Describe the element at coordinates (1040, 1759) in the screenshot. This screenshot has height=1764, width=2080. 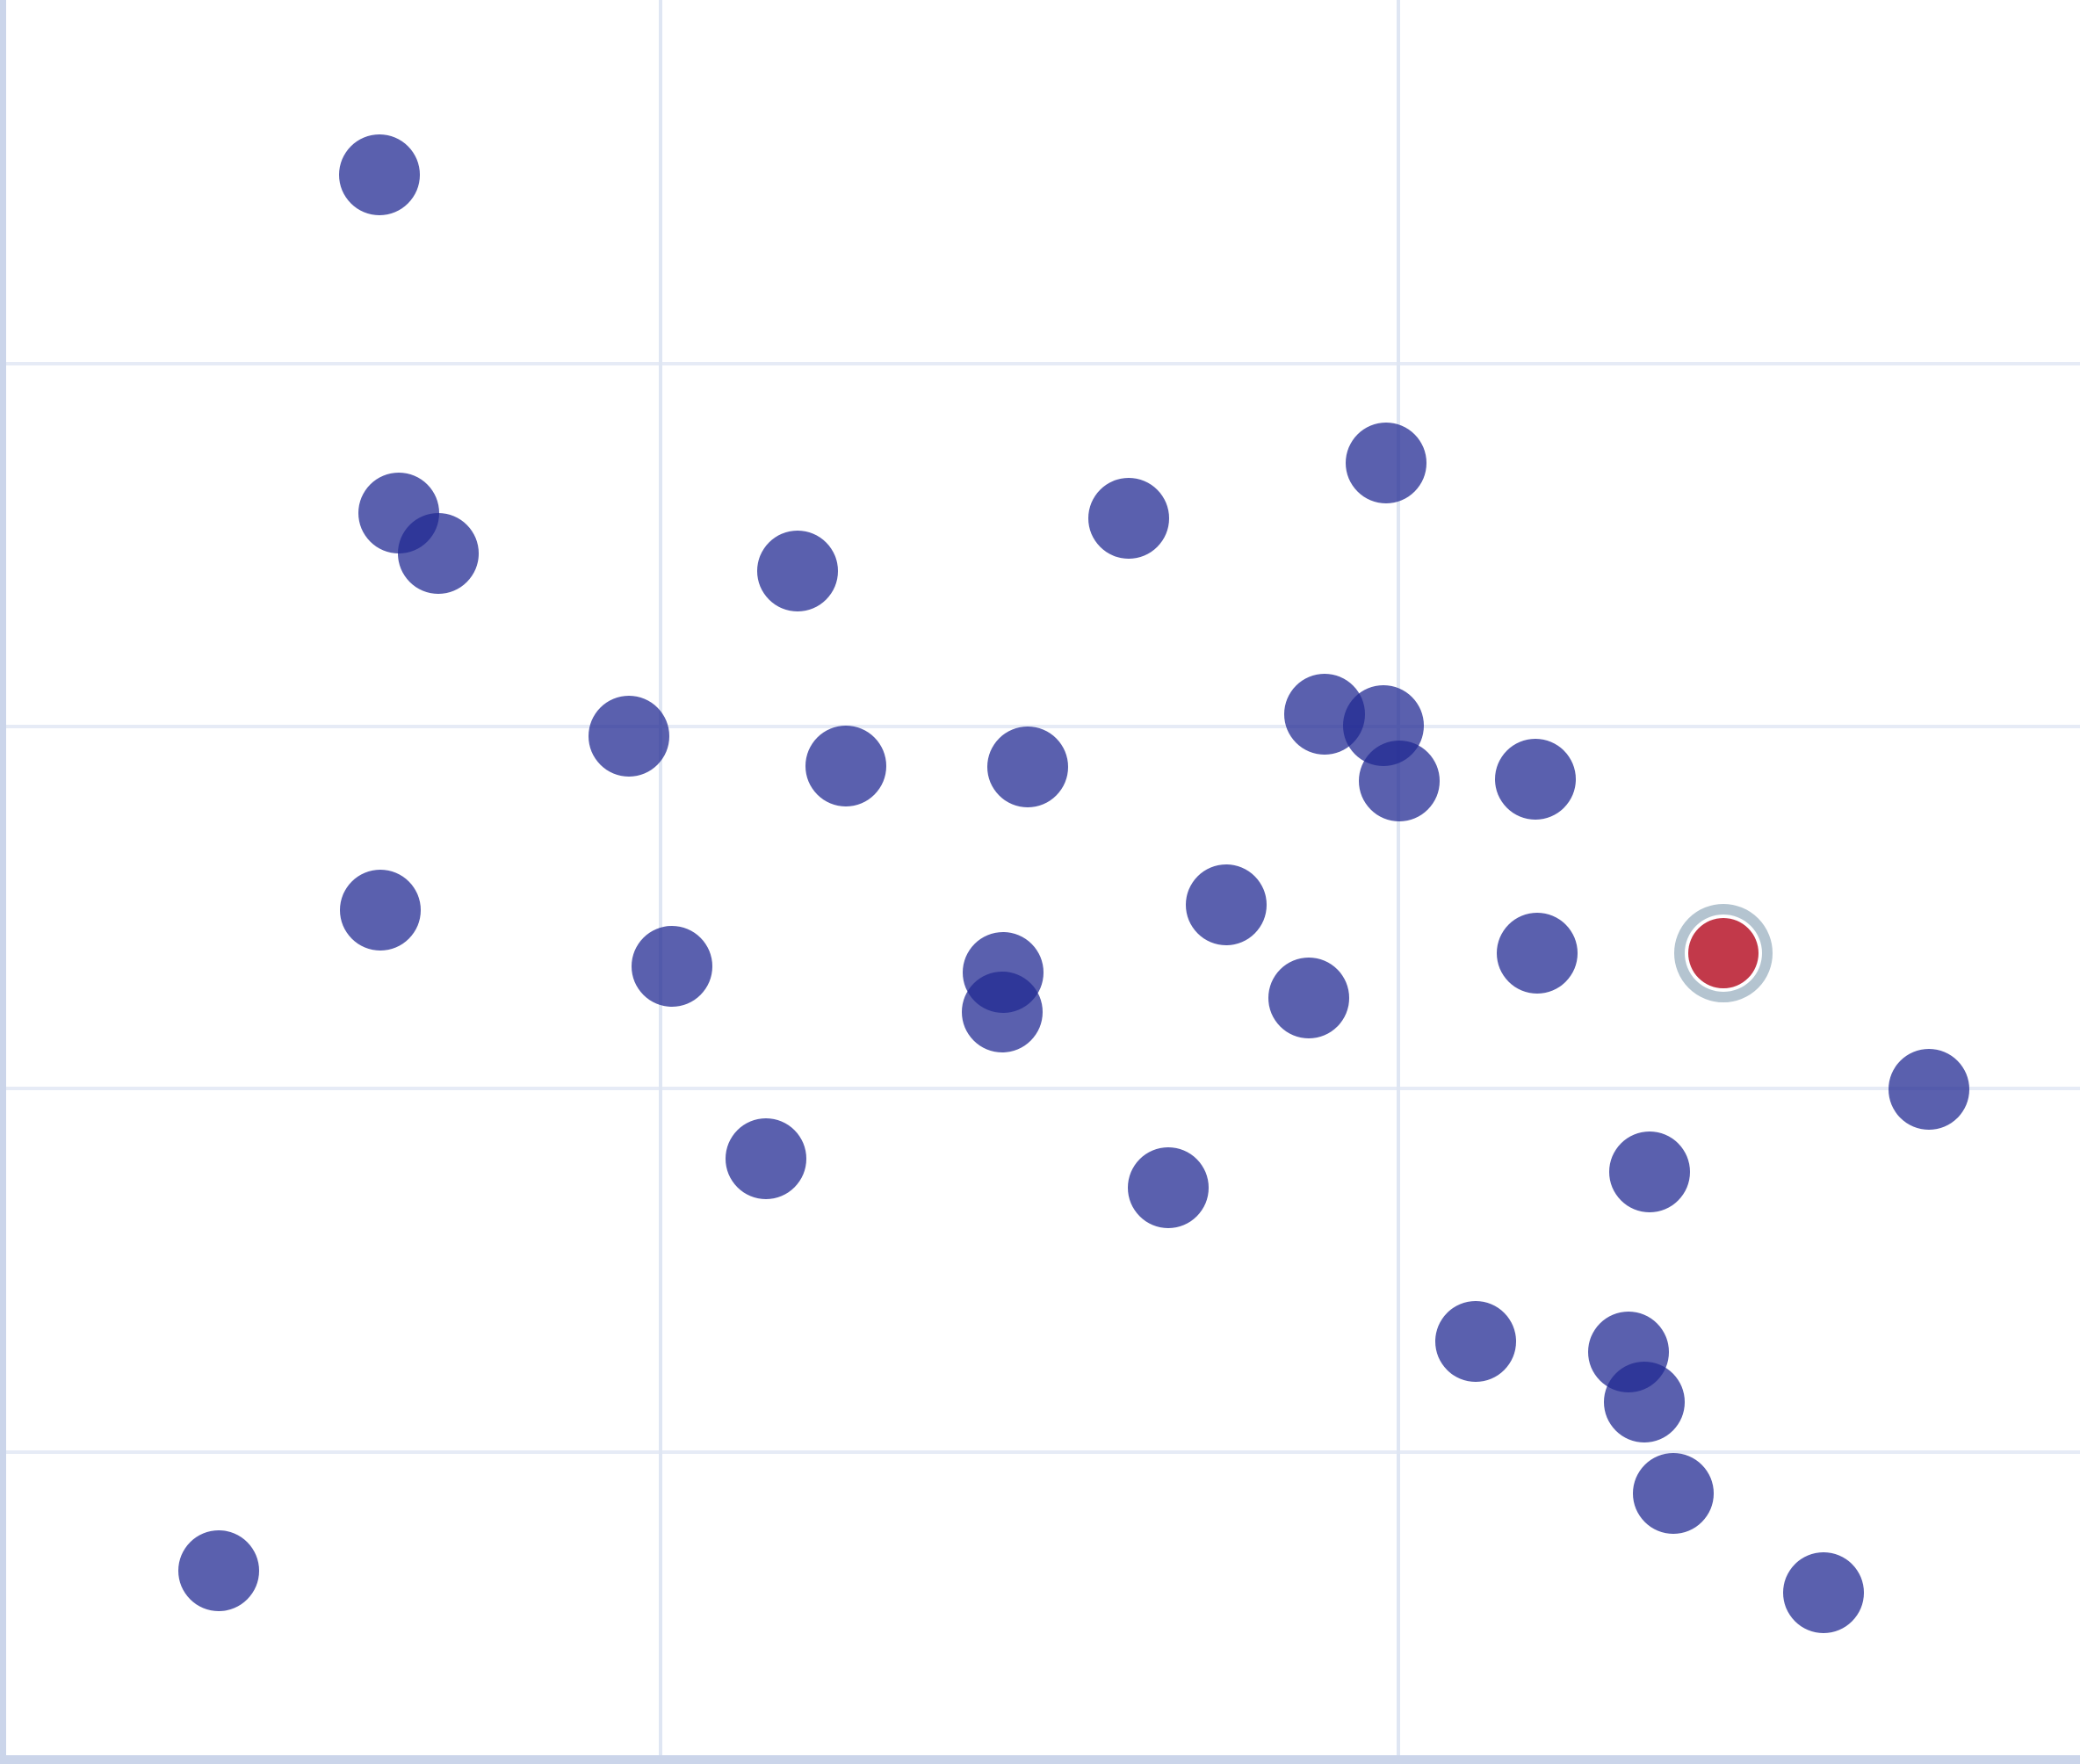
I see `x-axis-domain-line` at that location.